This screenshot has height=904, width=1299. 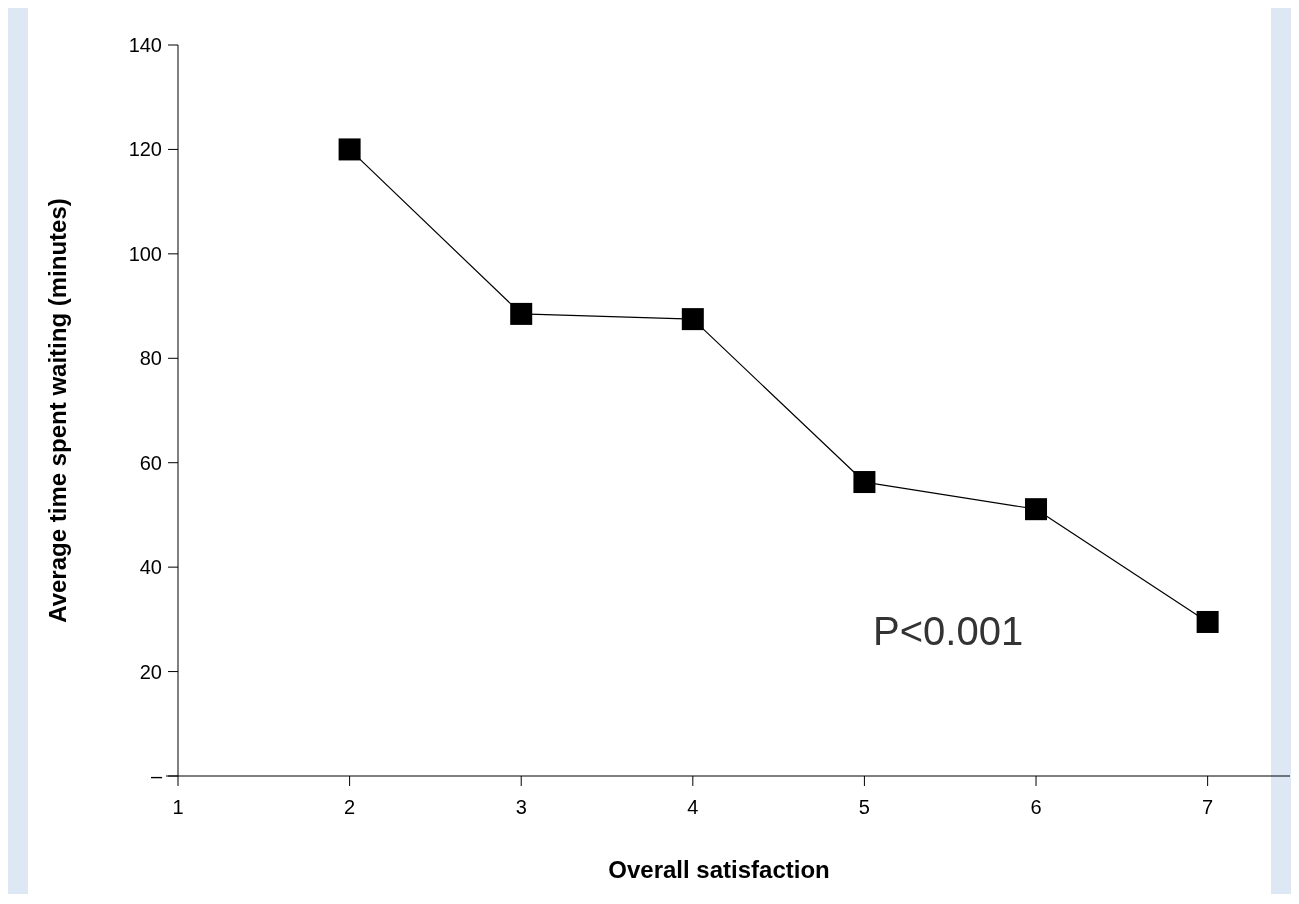 What do you see at coordinates (693, 807) in the screenshot?
I see `x-tick-label: 4` at bounding box center [693, 807].